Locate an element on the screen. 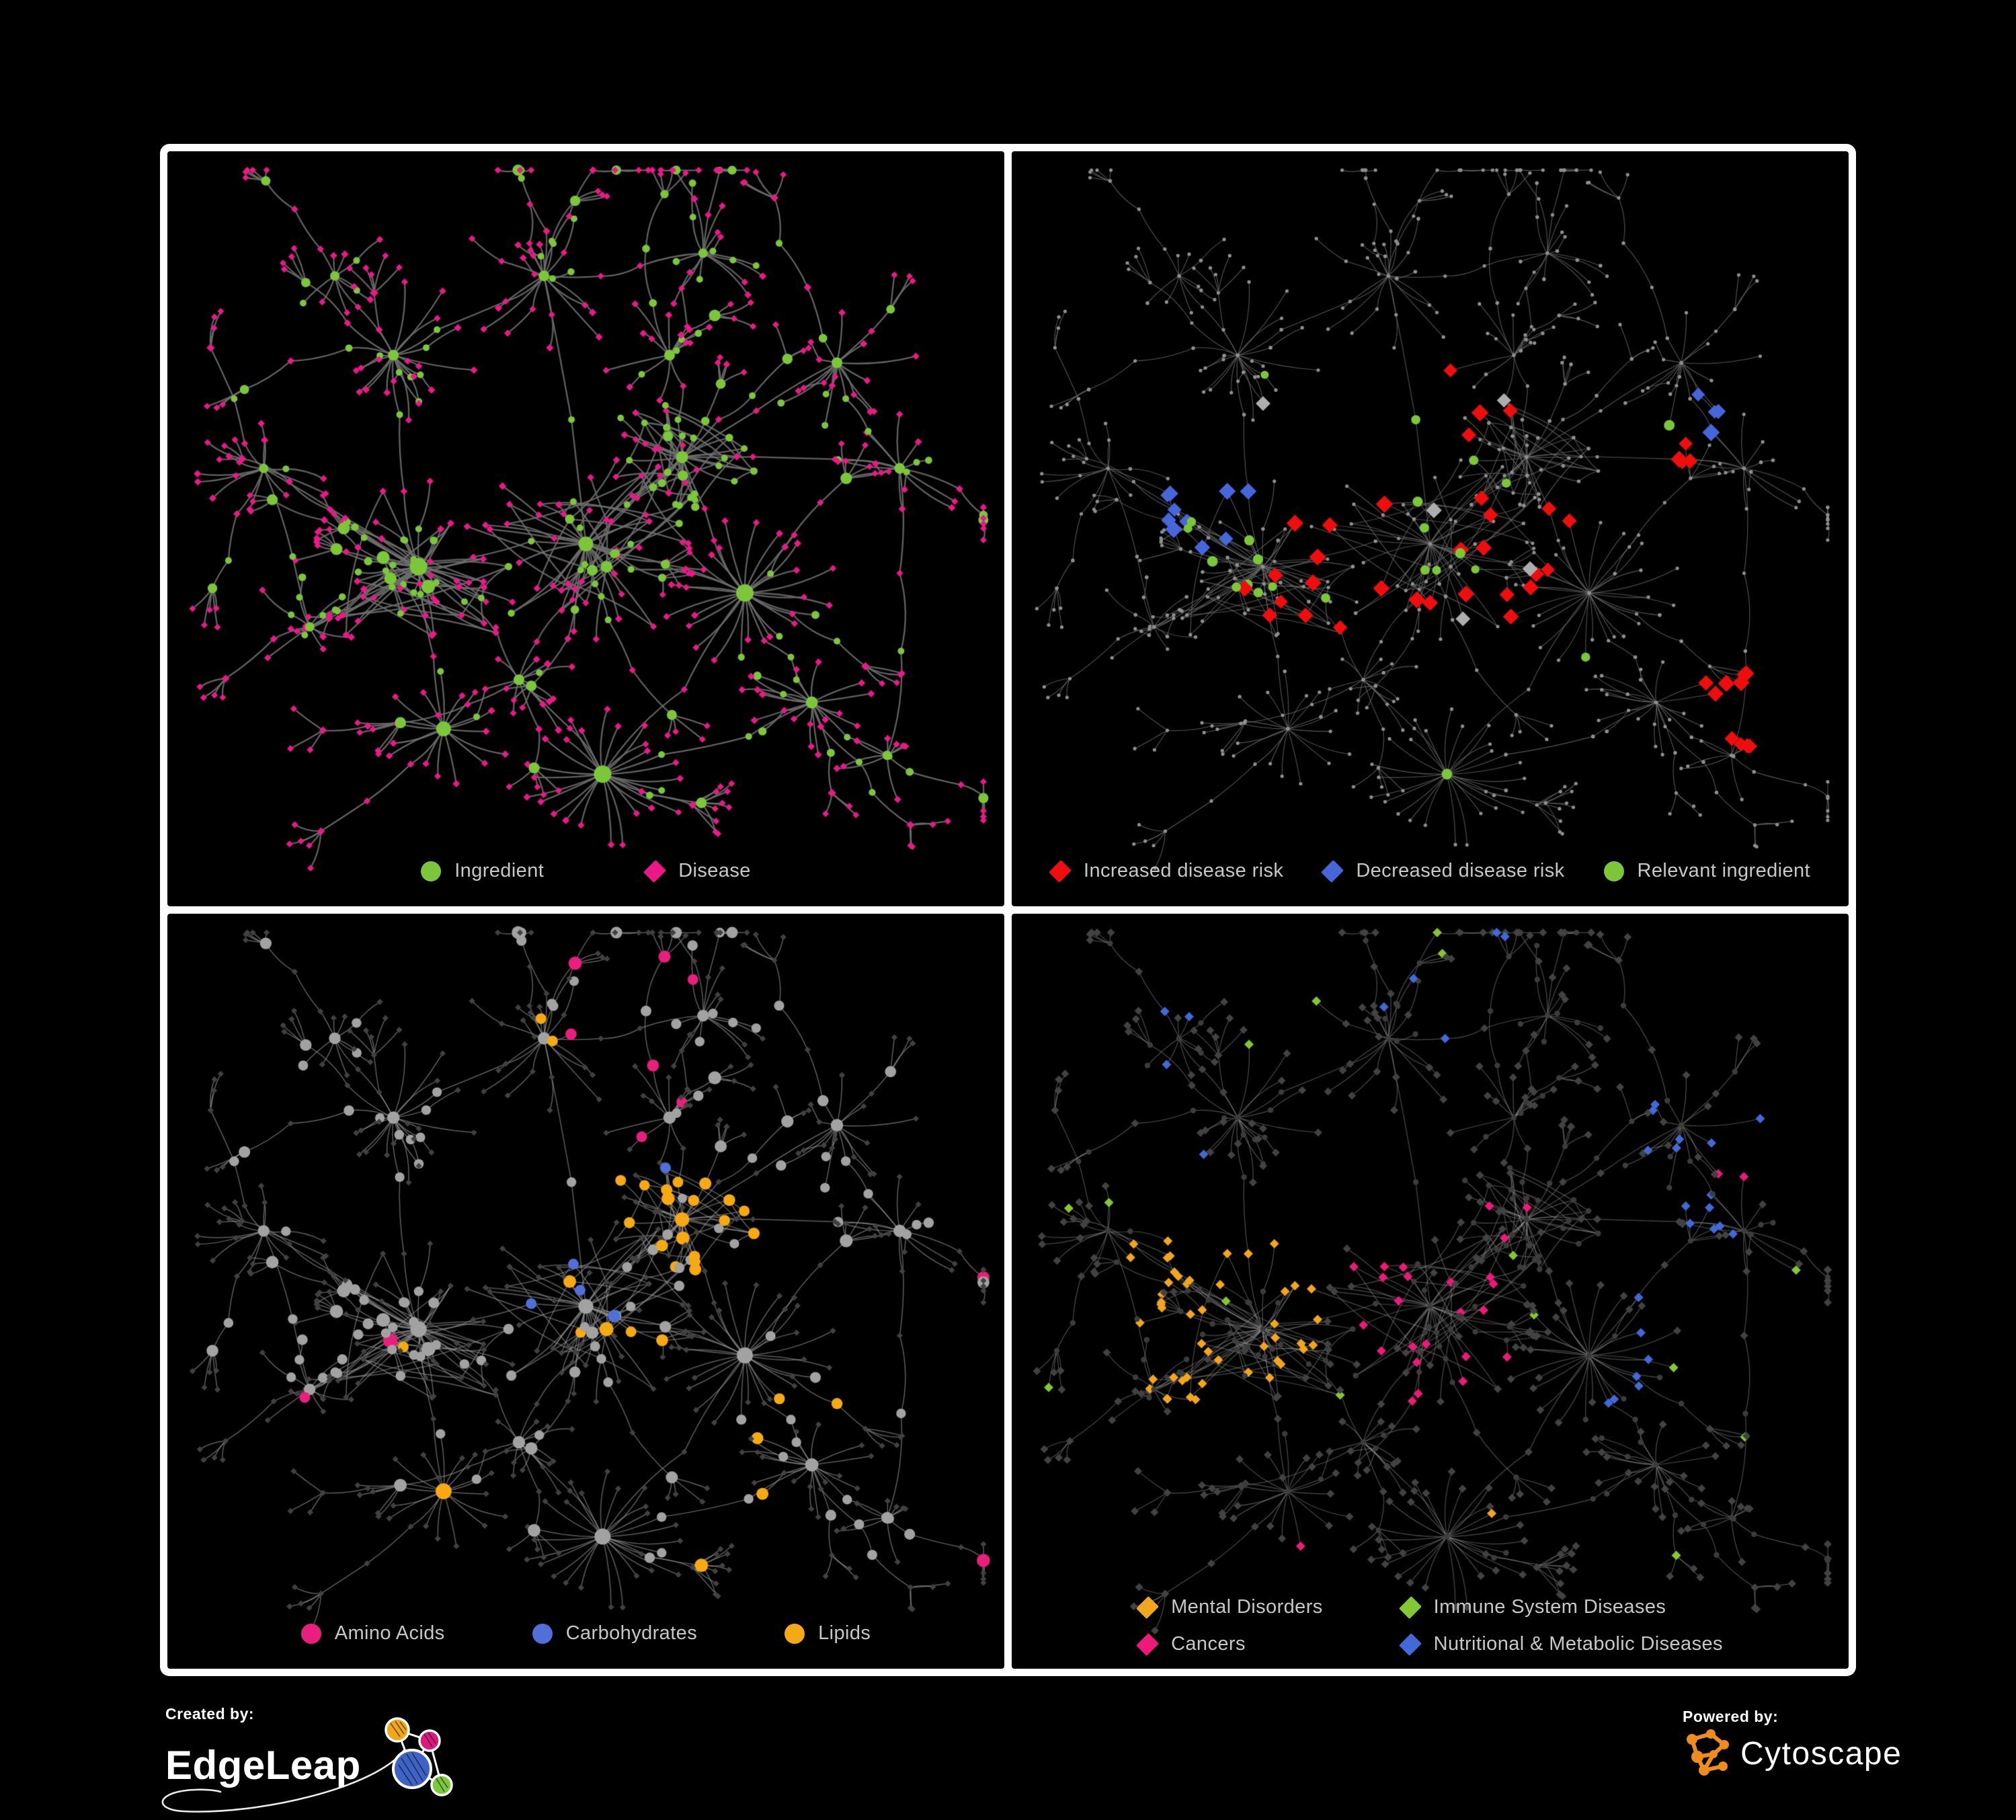 The height and width of the screenshot is (1820, 2016). cytoscape-wordmark: Cytoscape is located at coordinates (1821, 1753).